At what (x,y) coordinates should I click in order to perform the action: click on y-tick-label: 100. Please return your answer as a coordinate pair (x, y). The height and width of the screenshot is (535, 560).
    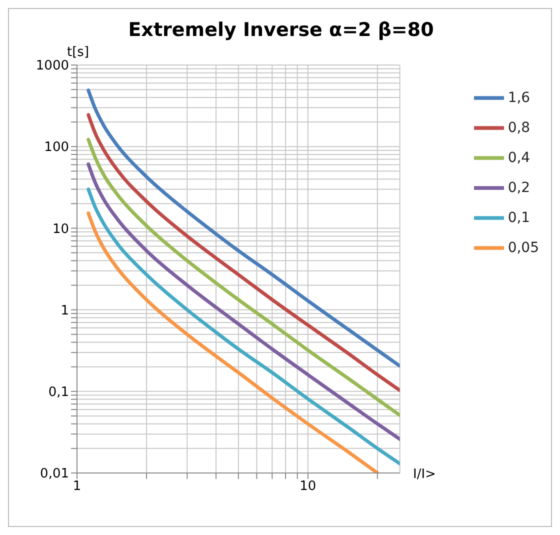
    Looking at the image, I should click on (56, 148).